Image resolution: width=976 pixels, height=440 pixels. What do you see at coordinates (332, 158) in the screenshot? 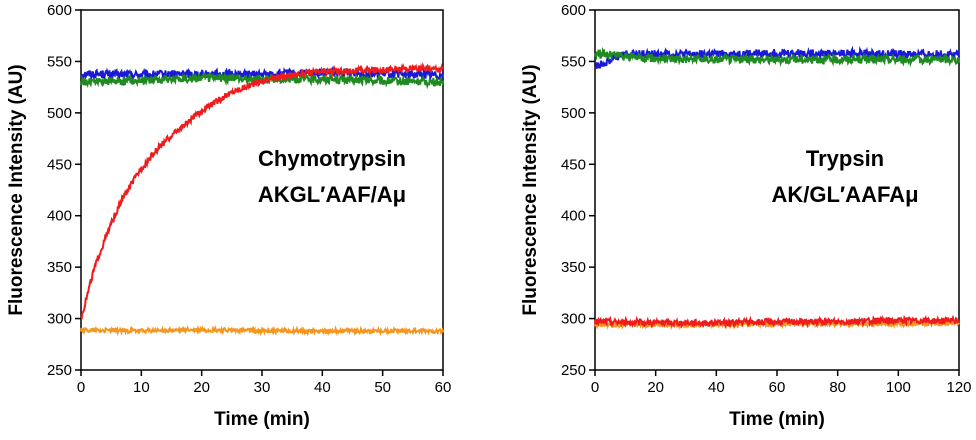
I see `enzyme-label: Chymotrypsin` at bounding box center [332, 158].